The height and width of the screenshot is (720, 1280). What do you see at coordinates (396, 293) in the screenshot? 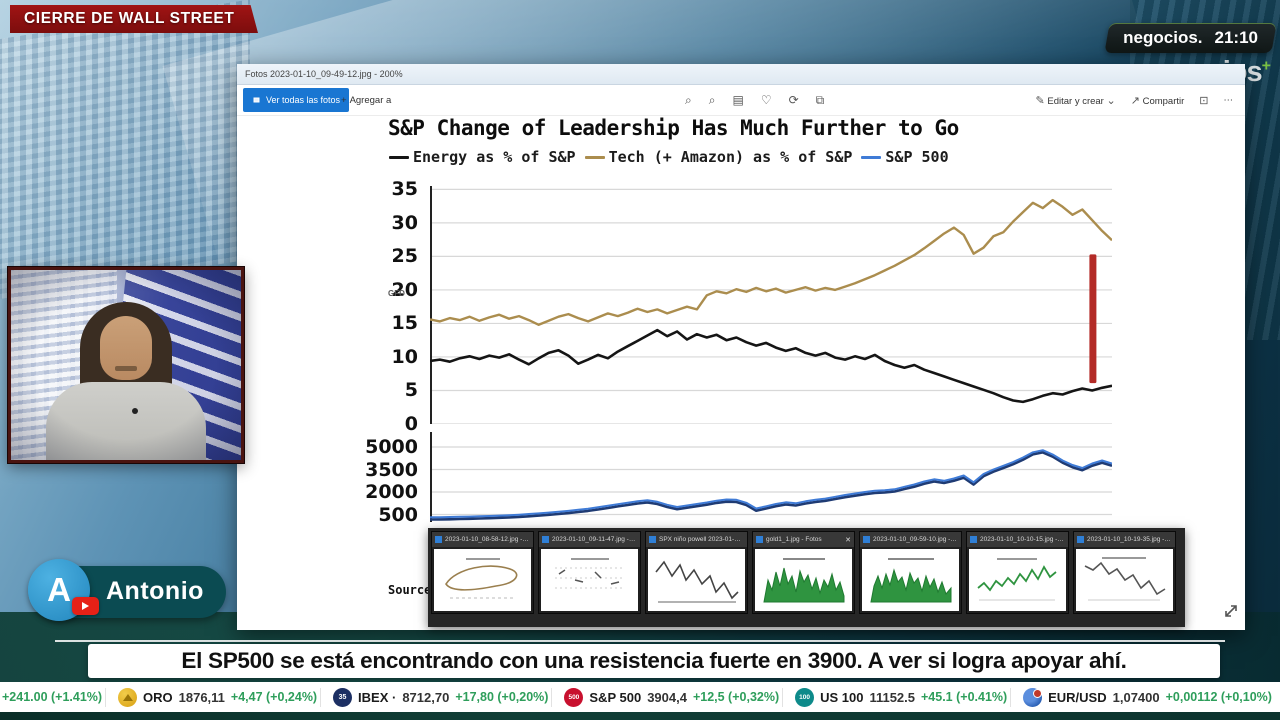
I see `axis-watermark: GFD` at bounding box center [396, 293].